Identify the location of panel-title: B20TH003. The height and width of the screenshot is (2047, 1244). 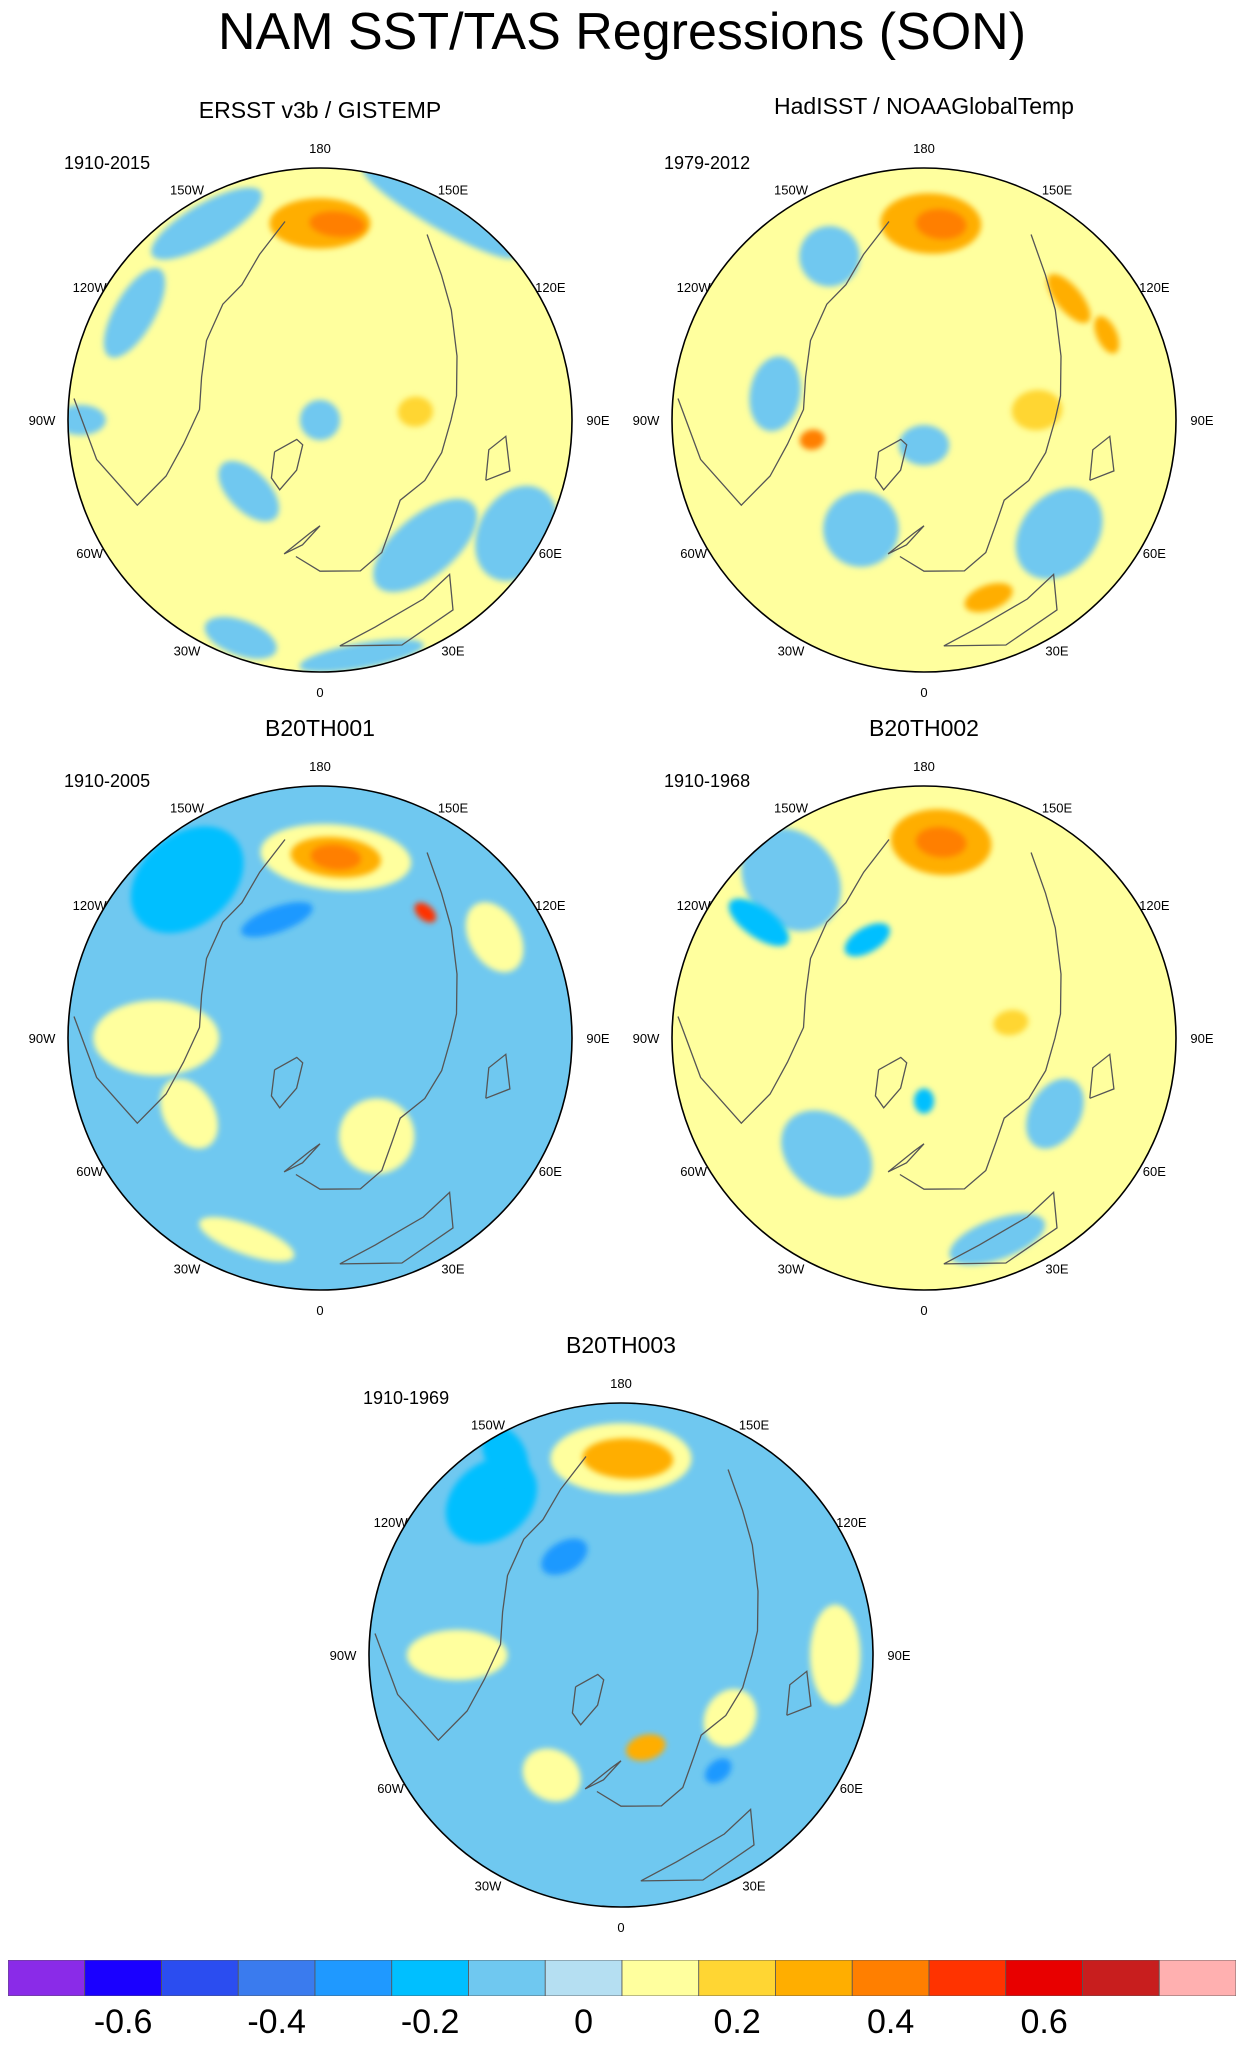
(621, 1345).